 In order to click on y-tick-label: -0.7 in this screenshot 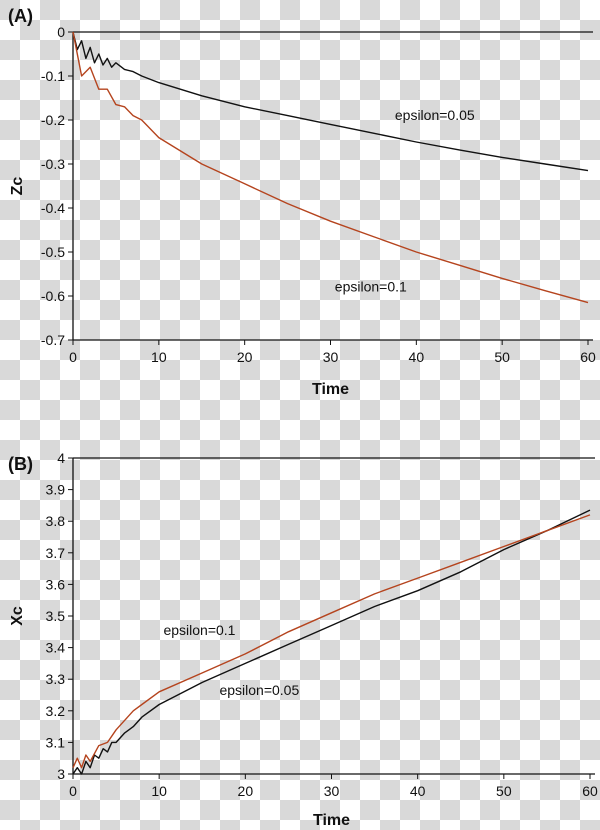, I will do `click(53, 340)`.